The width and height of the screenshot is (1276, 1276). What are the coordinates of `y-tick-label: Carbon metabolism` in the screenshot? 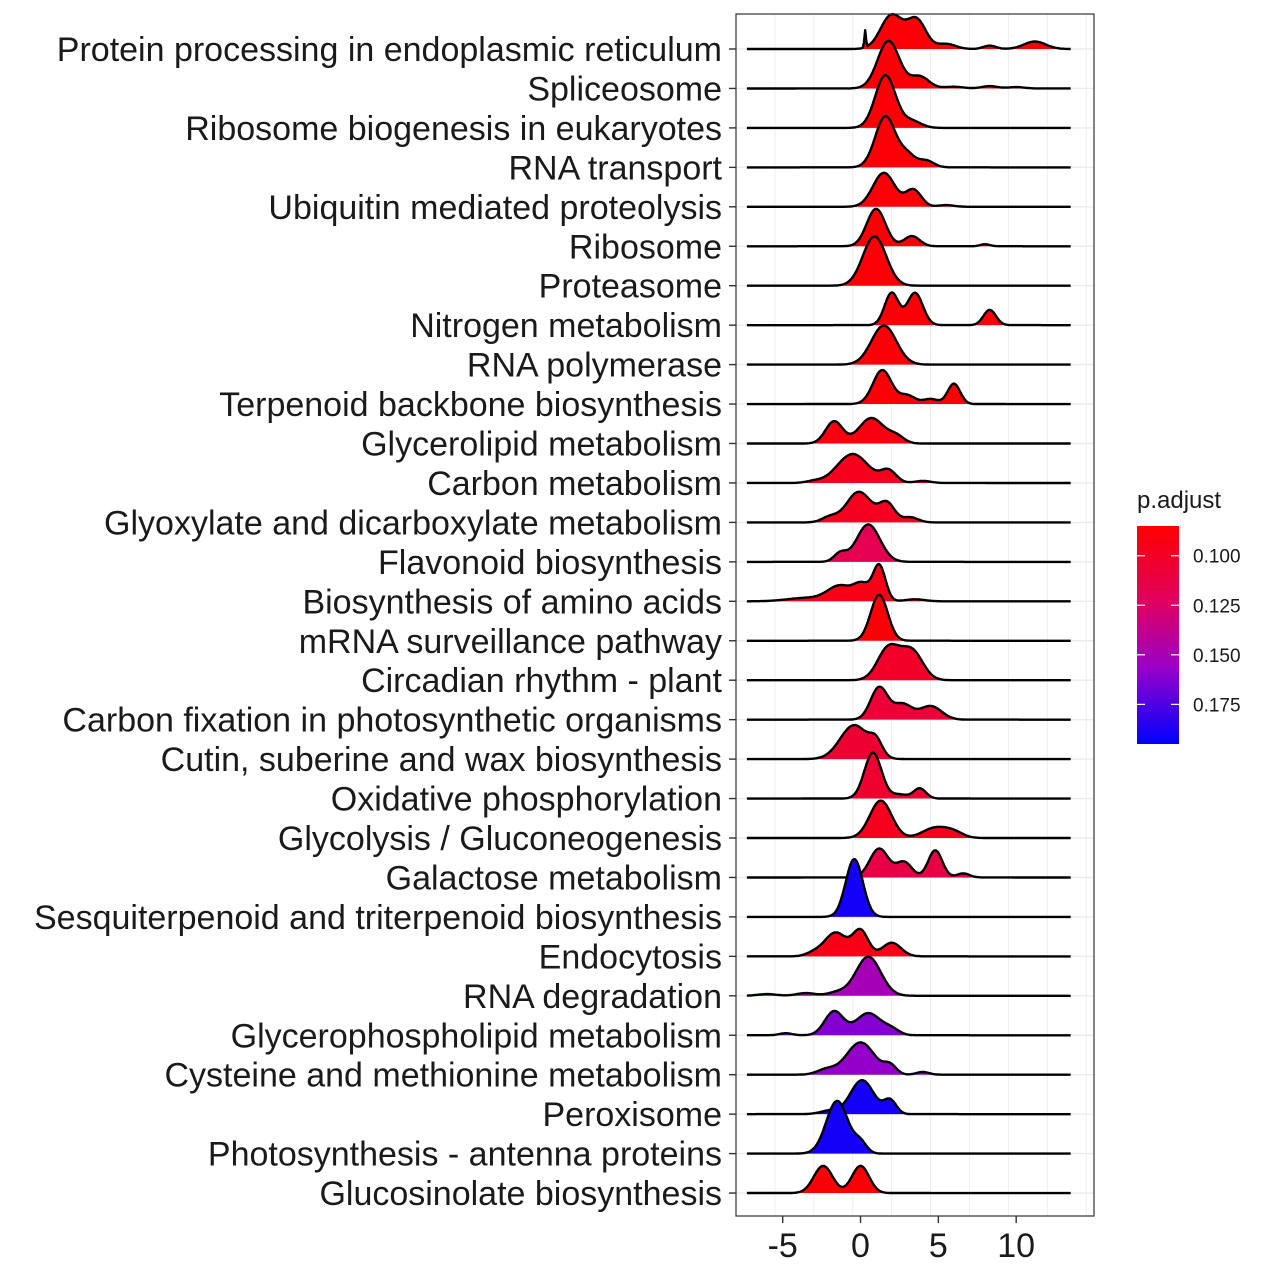 It's located at (574, 484).